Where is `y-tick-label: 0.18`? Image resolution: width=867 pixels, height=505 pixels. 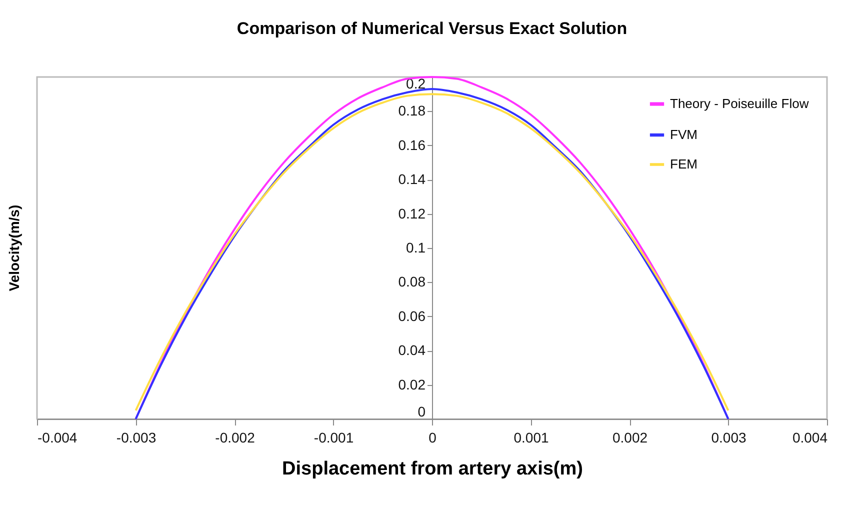
y-tick-label: 0.18 is located at coordinates (412, 110).